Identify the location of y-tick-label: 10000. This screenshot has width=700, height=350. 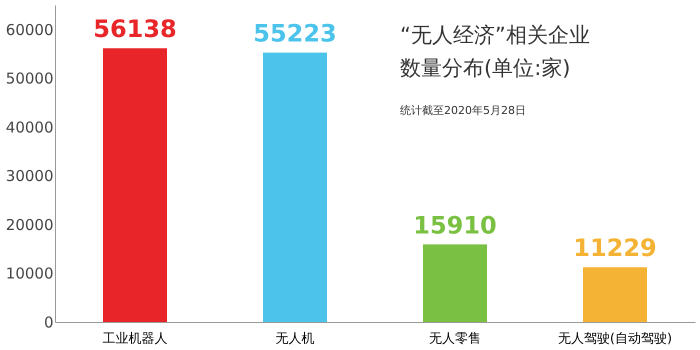
(30, 273).